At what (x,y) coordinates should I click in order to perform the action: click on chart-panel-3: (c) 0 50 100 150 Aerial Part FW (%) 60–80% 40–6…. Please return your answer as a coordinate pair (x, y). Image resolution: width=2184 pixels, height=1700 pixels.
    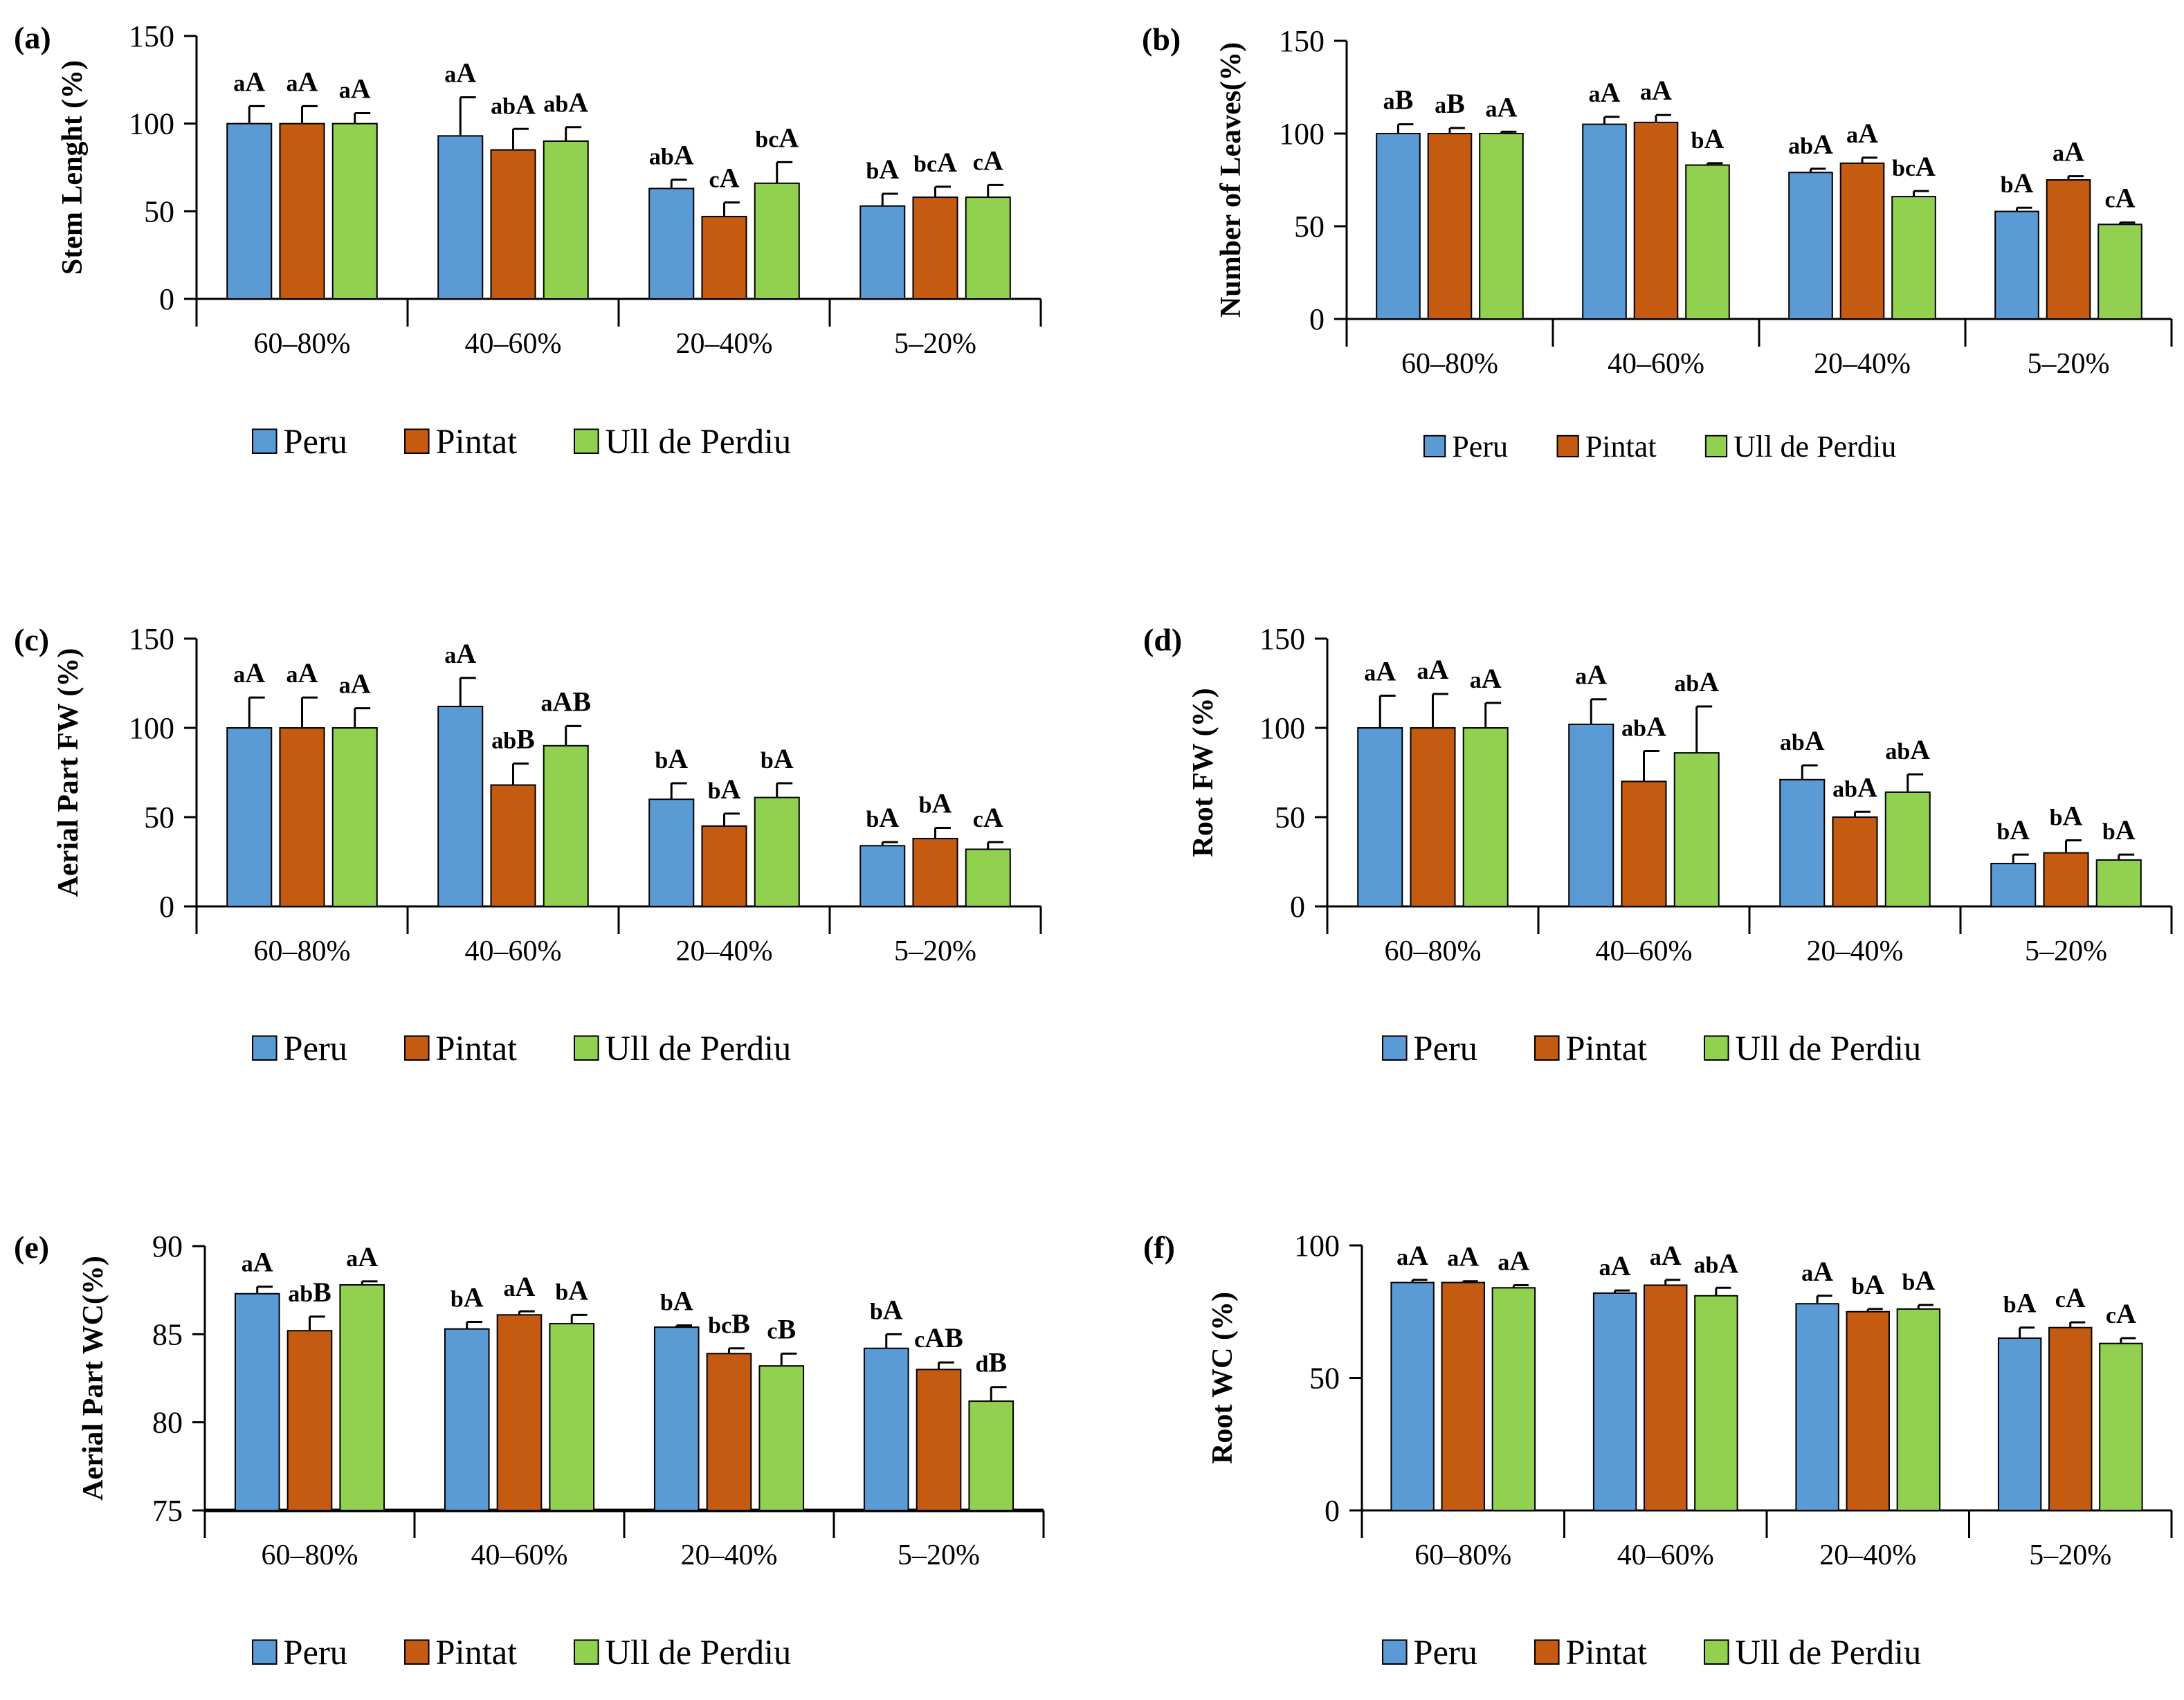
    Looking at the image, I should click on (528, 845).